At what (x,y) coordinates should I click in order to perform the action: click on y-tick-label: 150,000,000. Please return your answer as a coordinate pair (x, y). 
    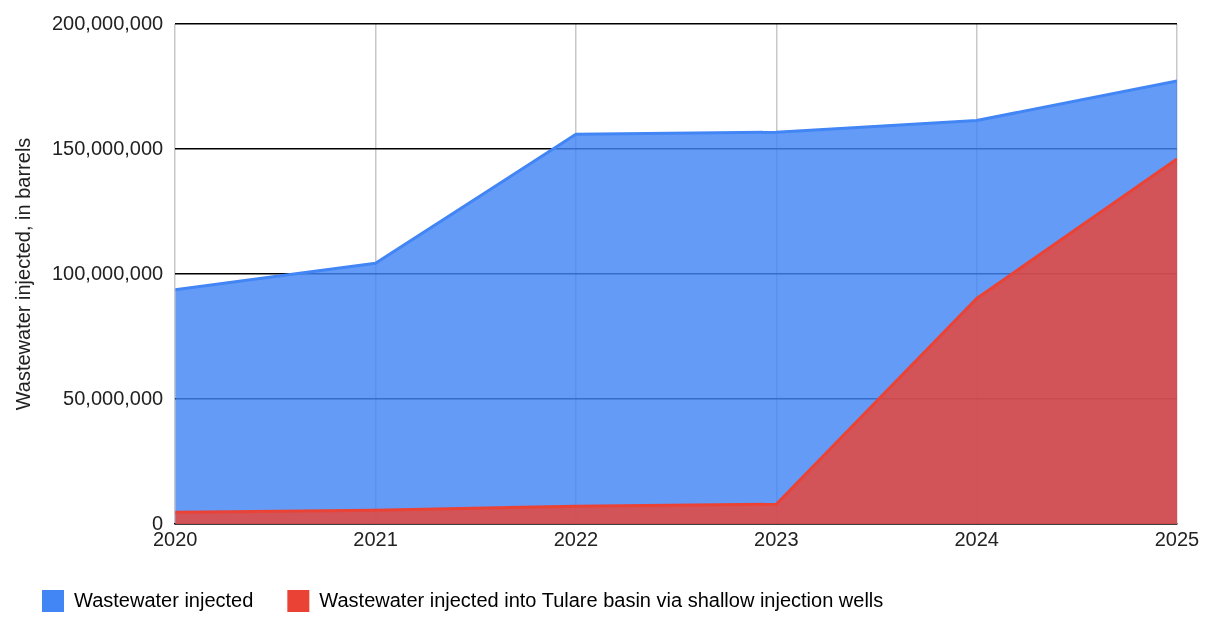
    Looking at the image, I should click on (107, 147).